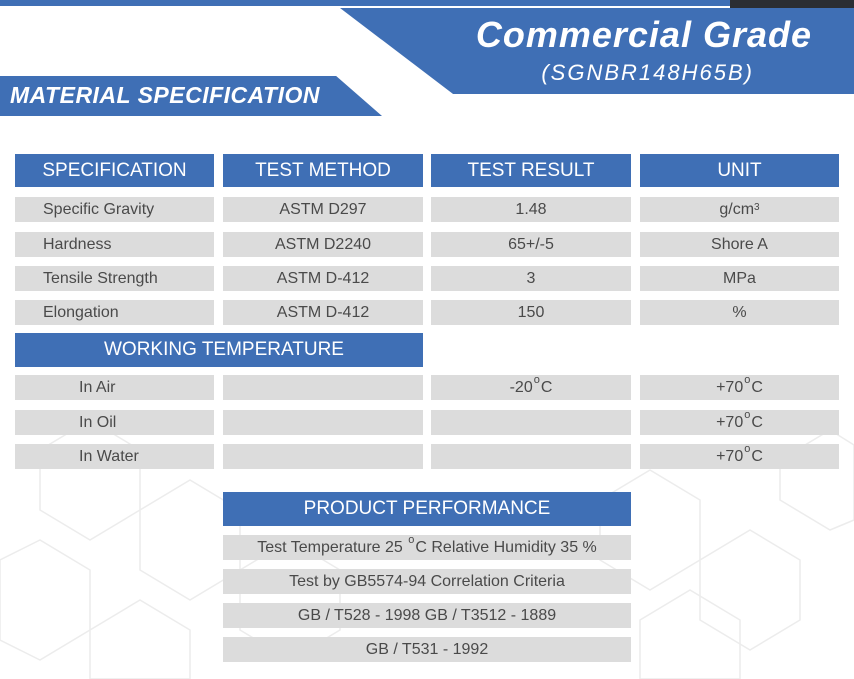 This screenshot has width=854, height=679. What do you see at coordinates (757, 207) in the screenshot?
I see `unit-superscript: 3` at bounding box center [757, 207].